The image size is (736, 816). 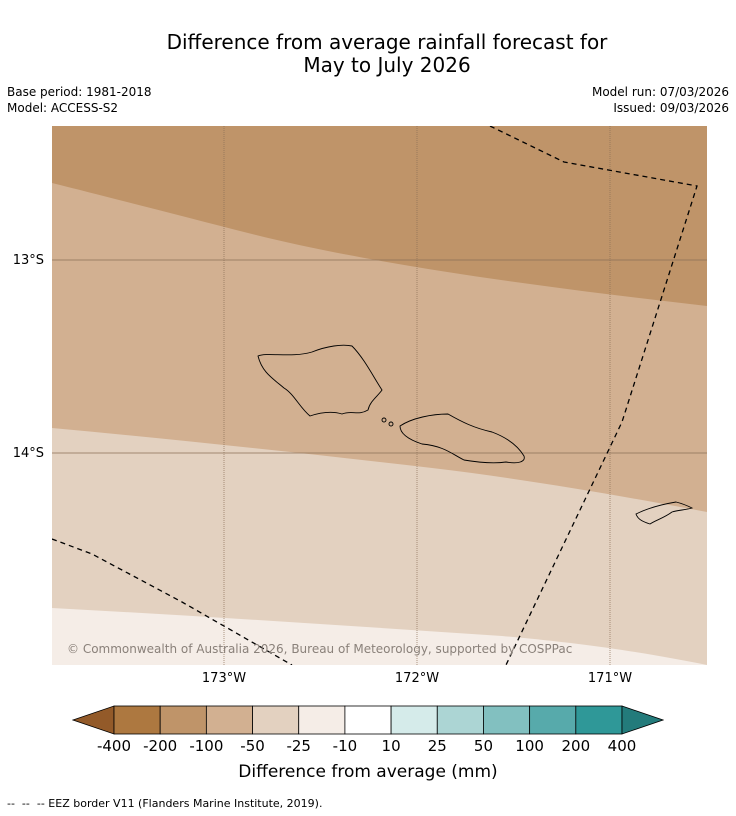 I want to click on colorbar-tick-label: -200, so click(x=160, y=746).